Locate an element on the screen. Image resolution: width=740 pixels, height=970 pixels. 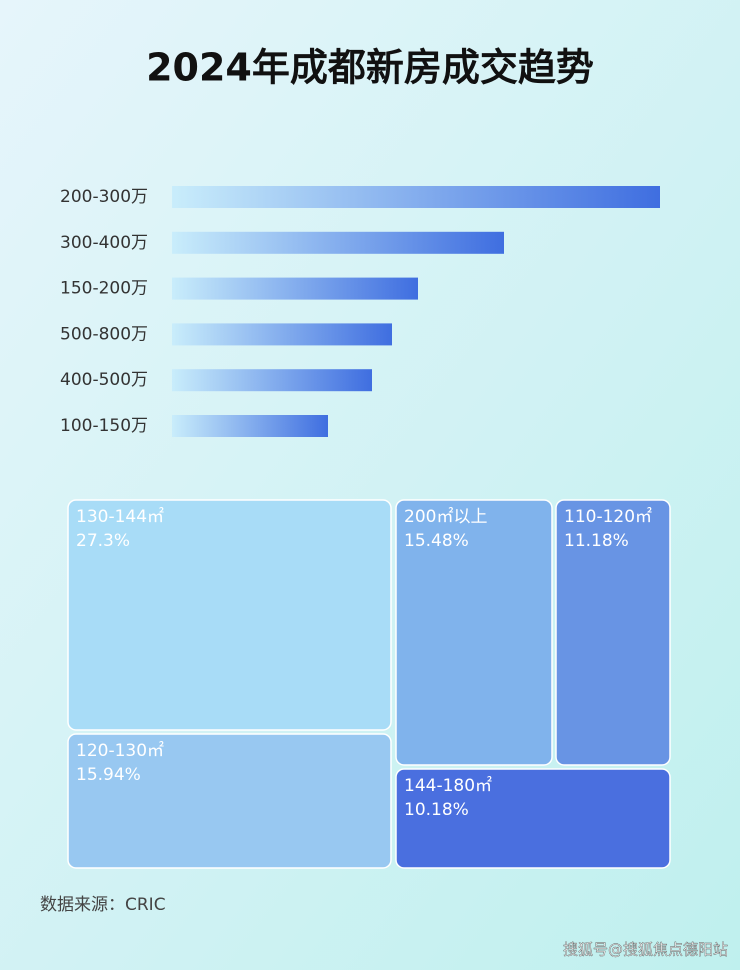
bar-label: 200-300万 is located at coordinates (104, 197).